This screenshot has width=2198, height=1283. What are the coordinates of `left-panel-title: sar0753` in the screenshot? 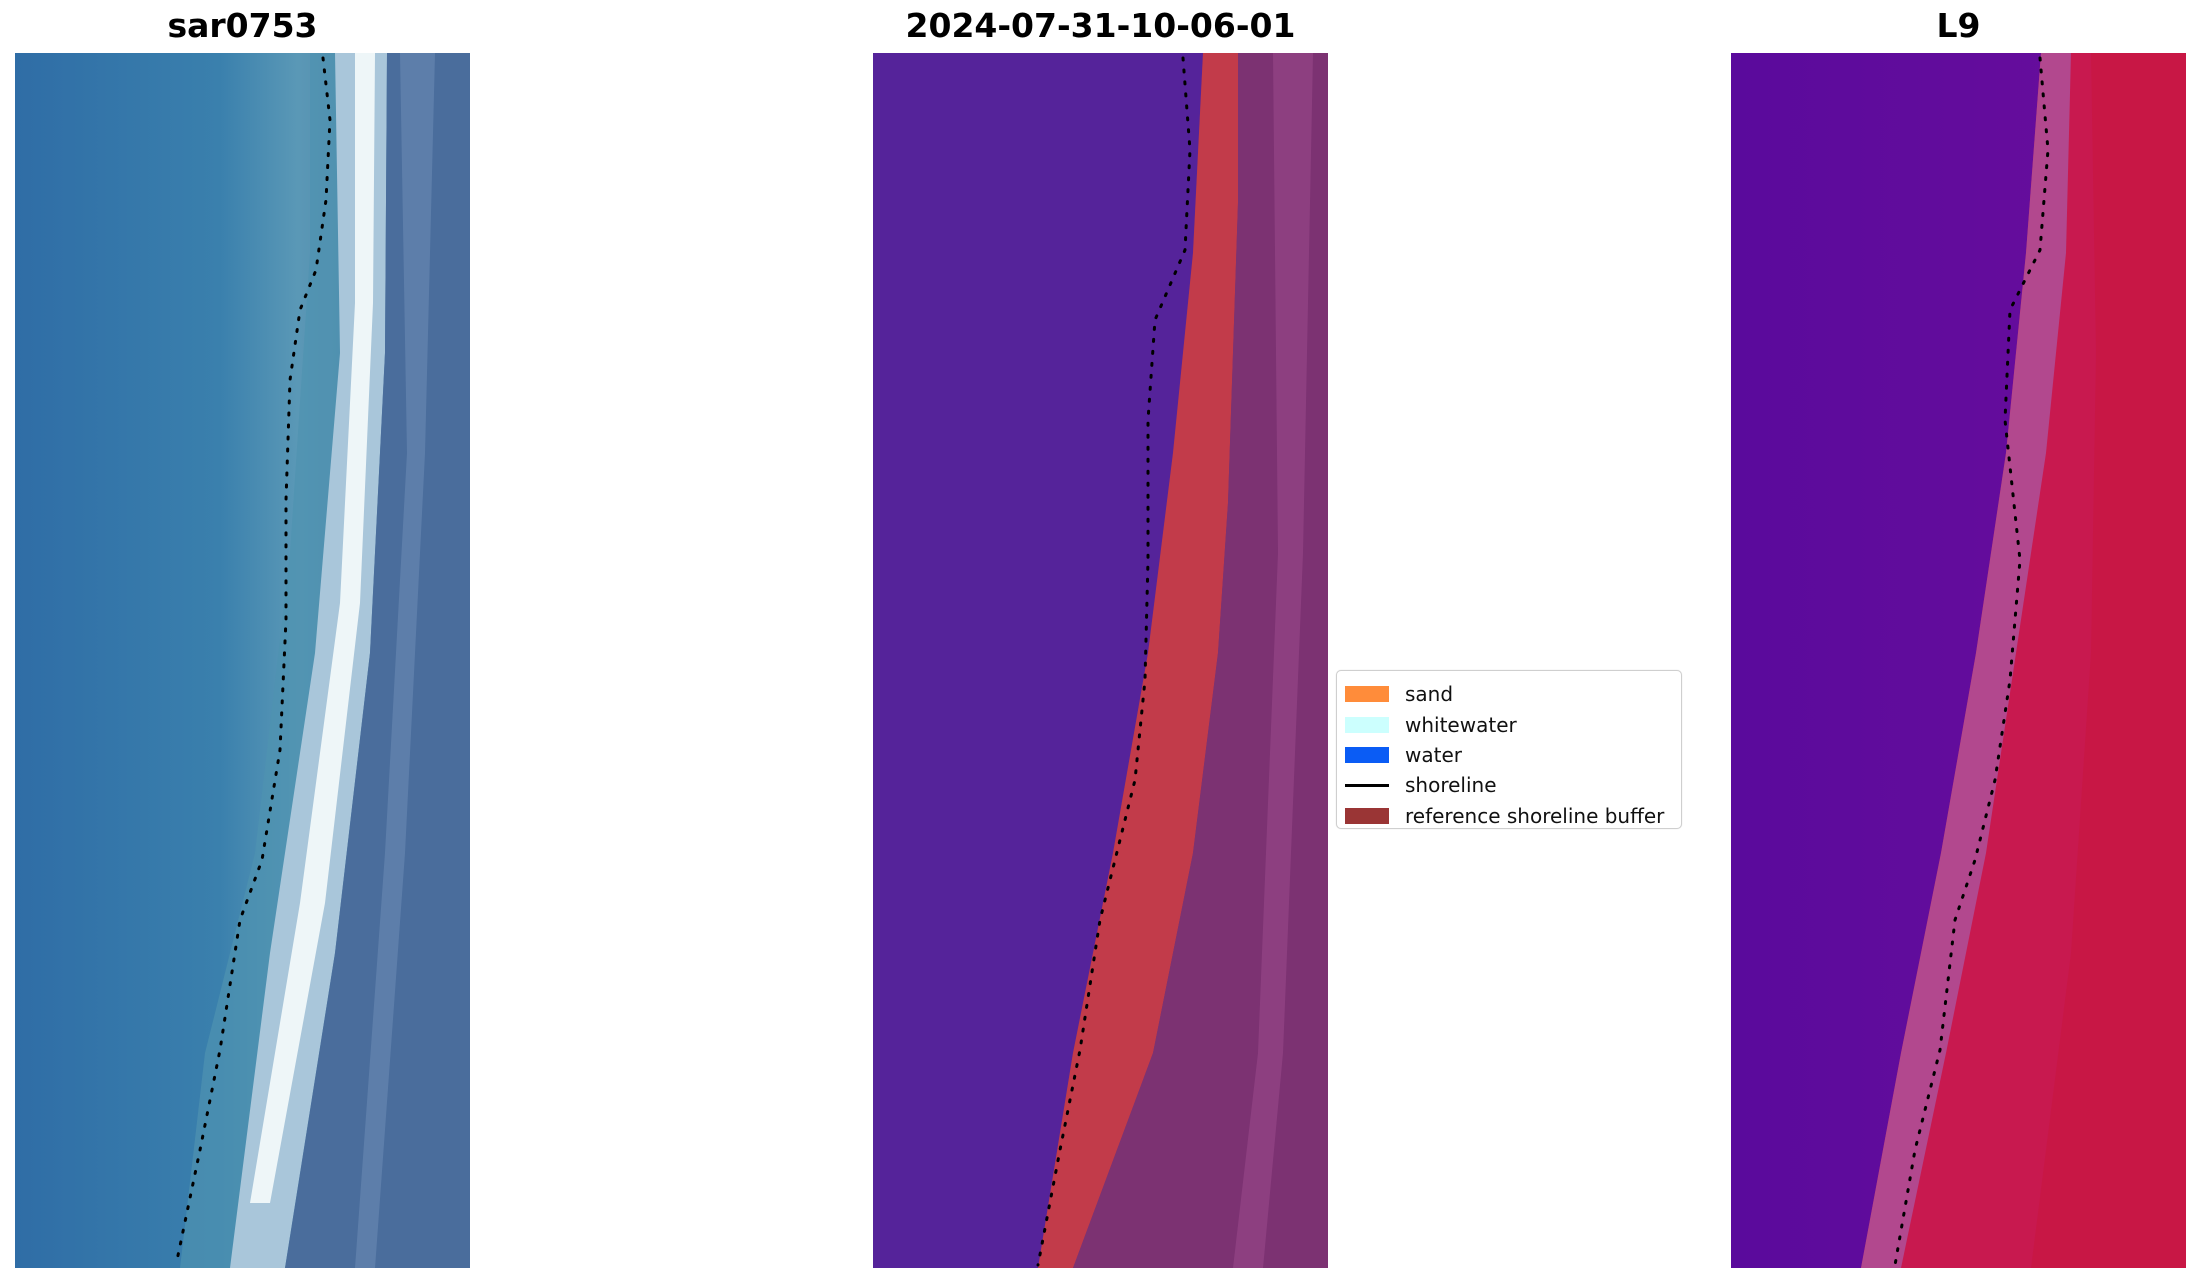 It's located at (242, 25).